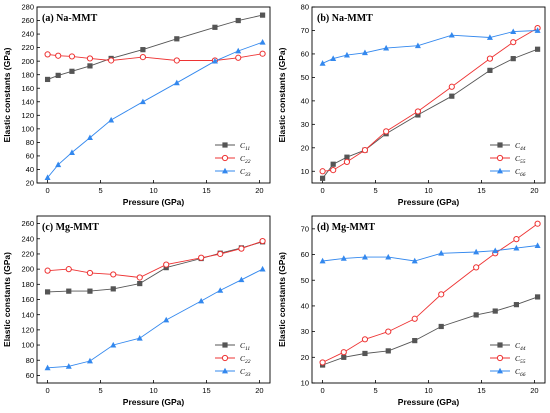 Image resolution: width=550 pixels, height=413 pixels. Describe the element at coordinates (508, 146) in the screenshot. I see `legend-entry: C44` at that location.